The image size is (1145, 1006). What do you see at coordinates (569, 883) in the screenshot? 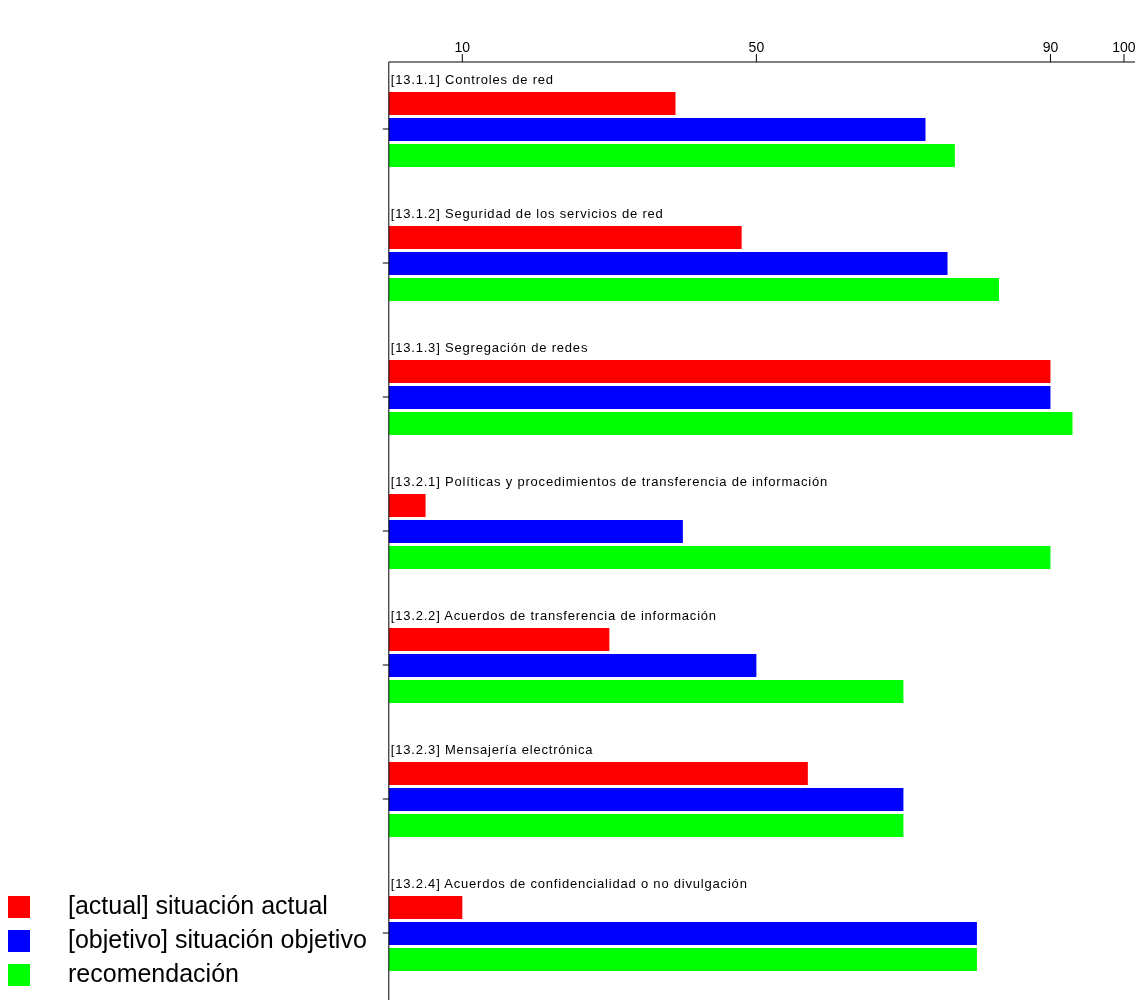
I see `y-tick-label: [13.2.4] Acuerdos de confidencialidad o no divulgación` at bounding box center [569, 883].